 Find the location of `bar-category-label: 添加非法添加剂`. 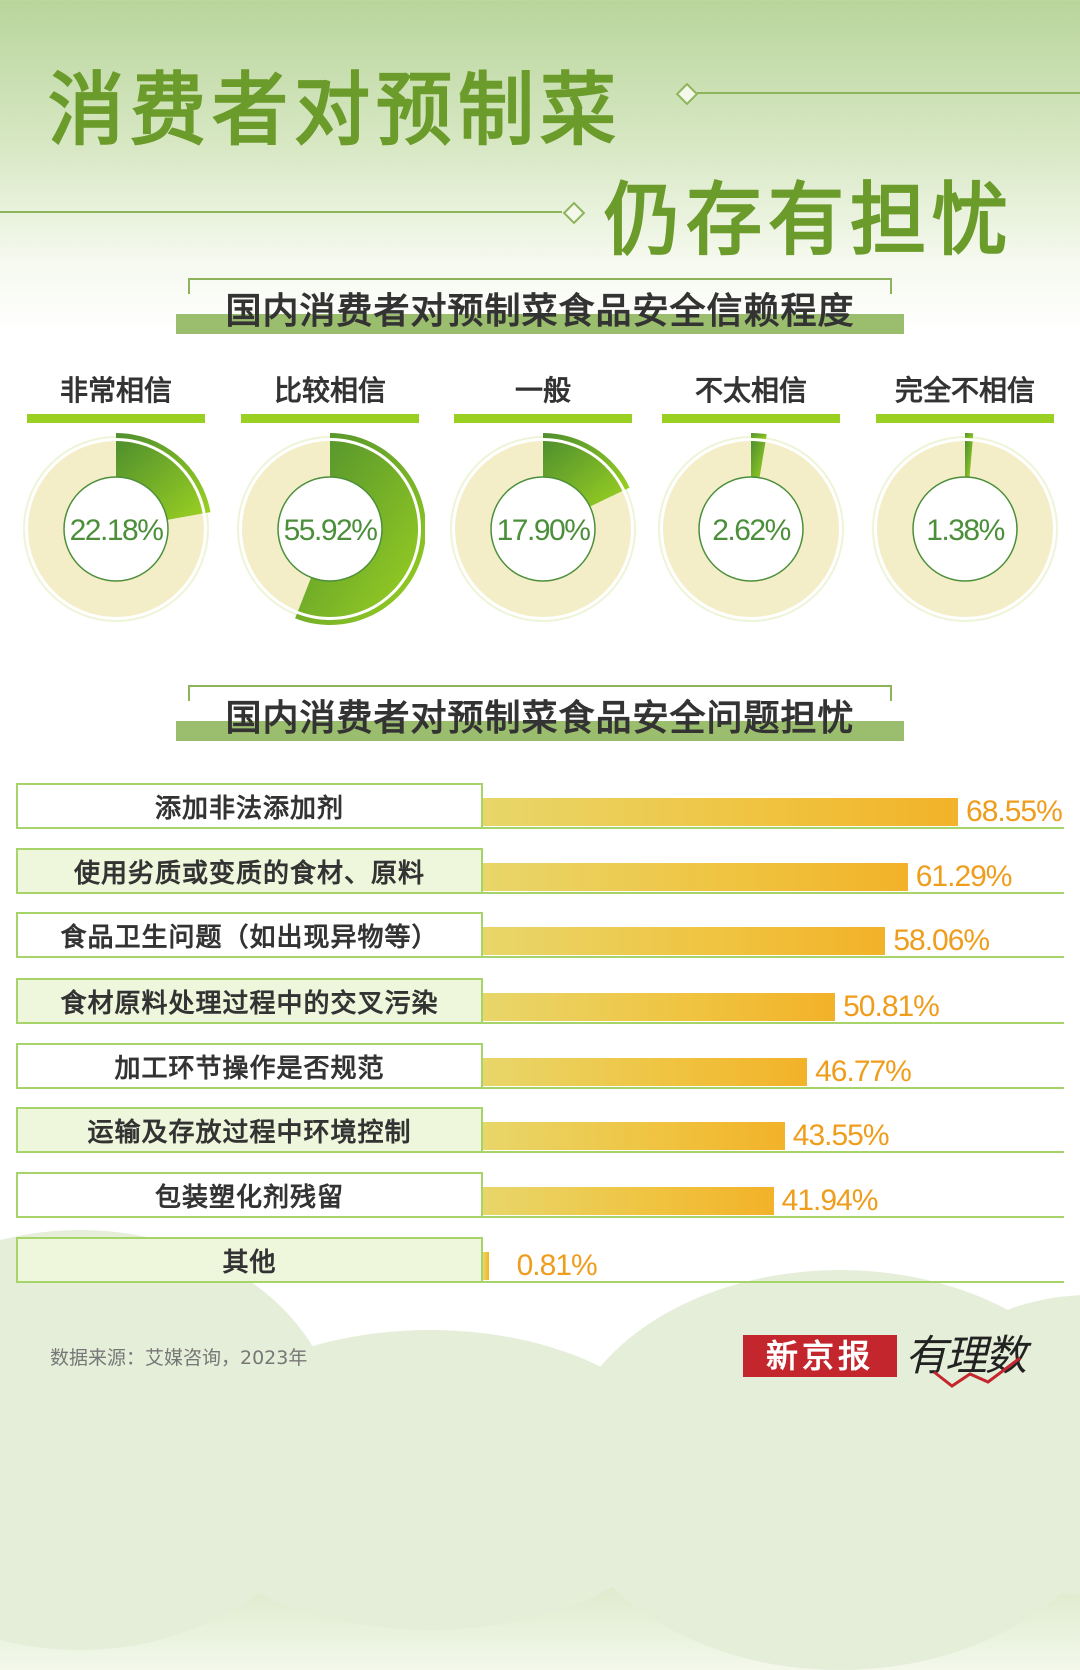

bar-category-label: 添加非法添加剂 is located at coordinates (249, 806).